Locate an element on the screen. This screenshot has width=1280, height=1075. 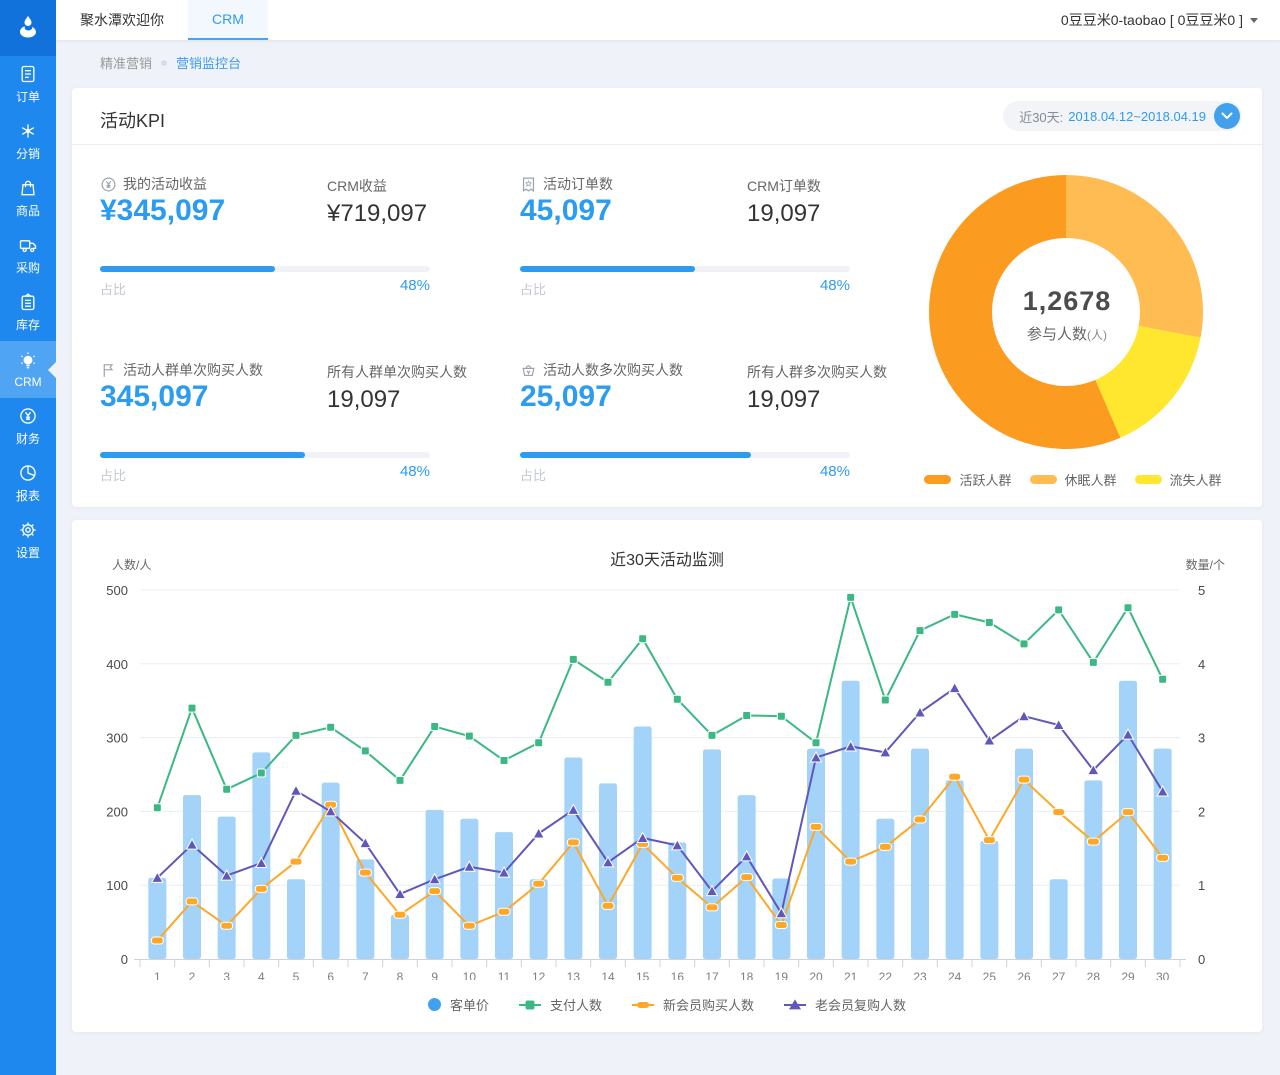
sidebar-item-reports: 报表 is located at coordinates (28, 483).